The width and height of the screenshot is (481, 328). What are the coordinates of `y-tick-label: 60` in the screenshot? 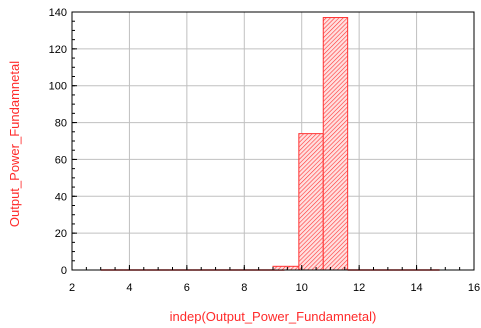 It's located at (61, 160).